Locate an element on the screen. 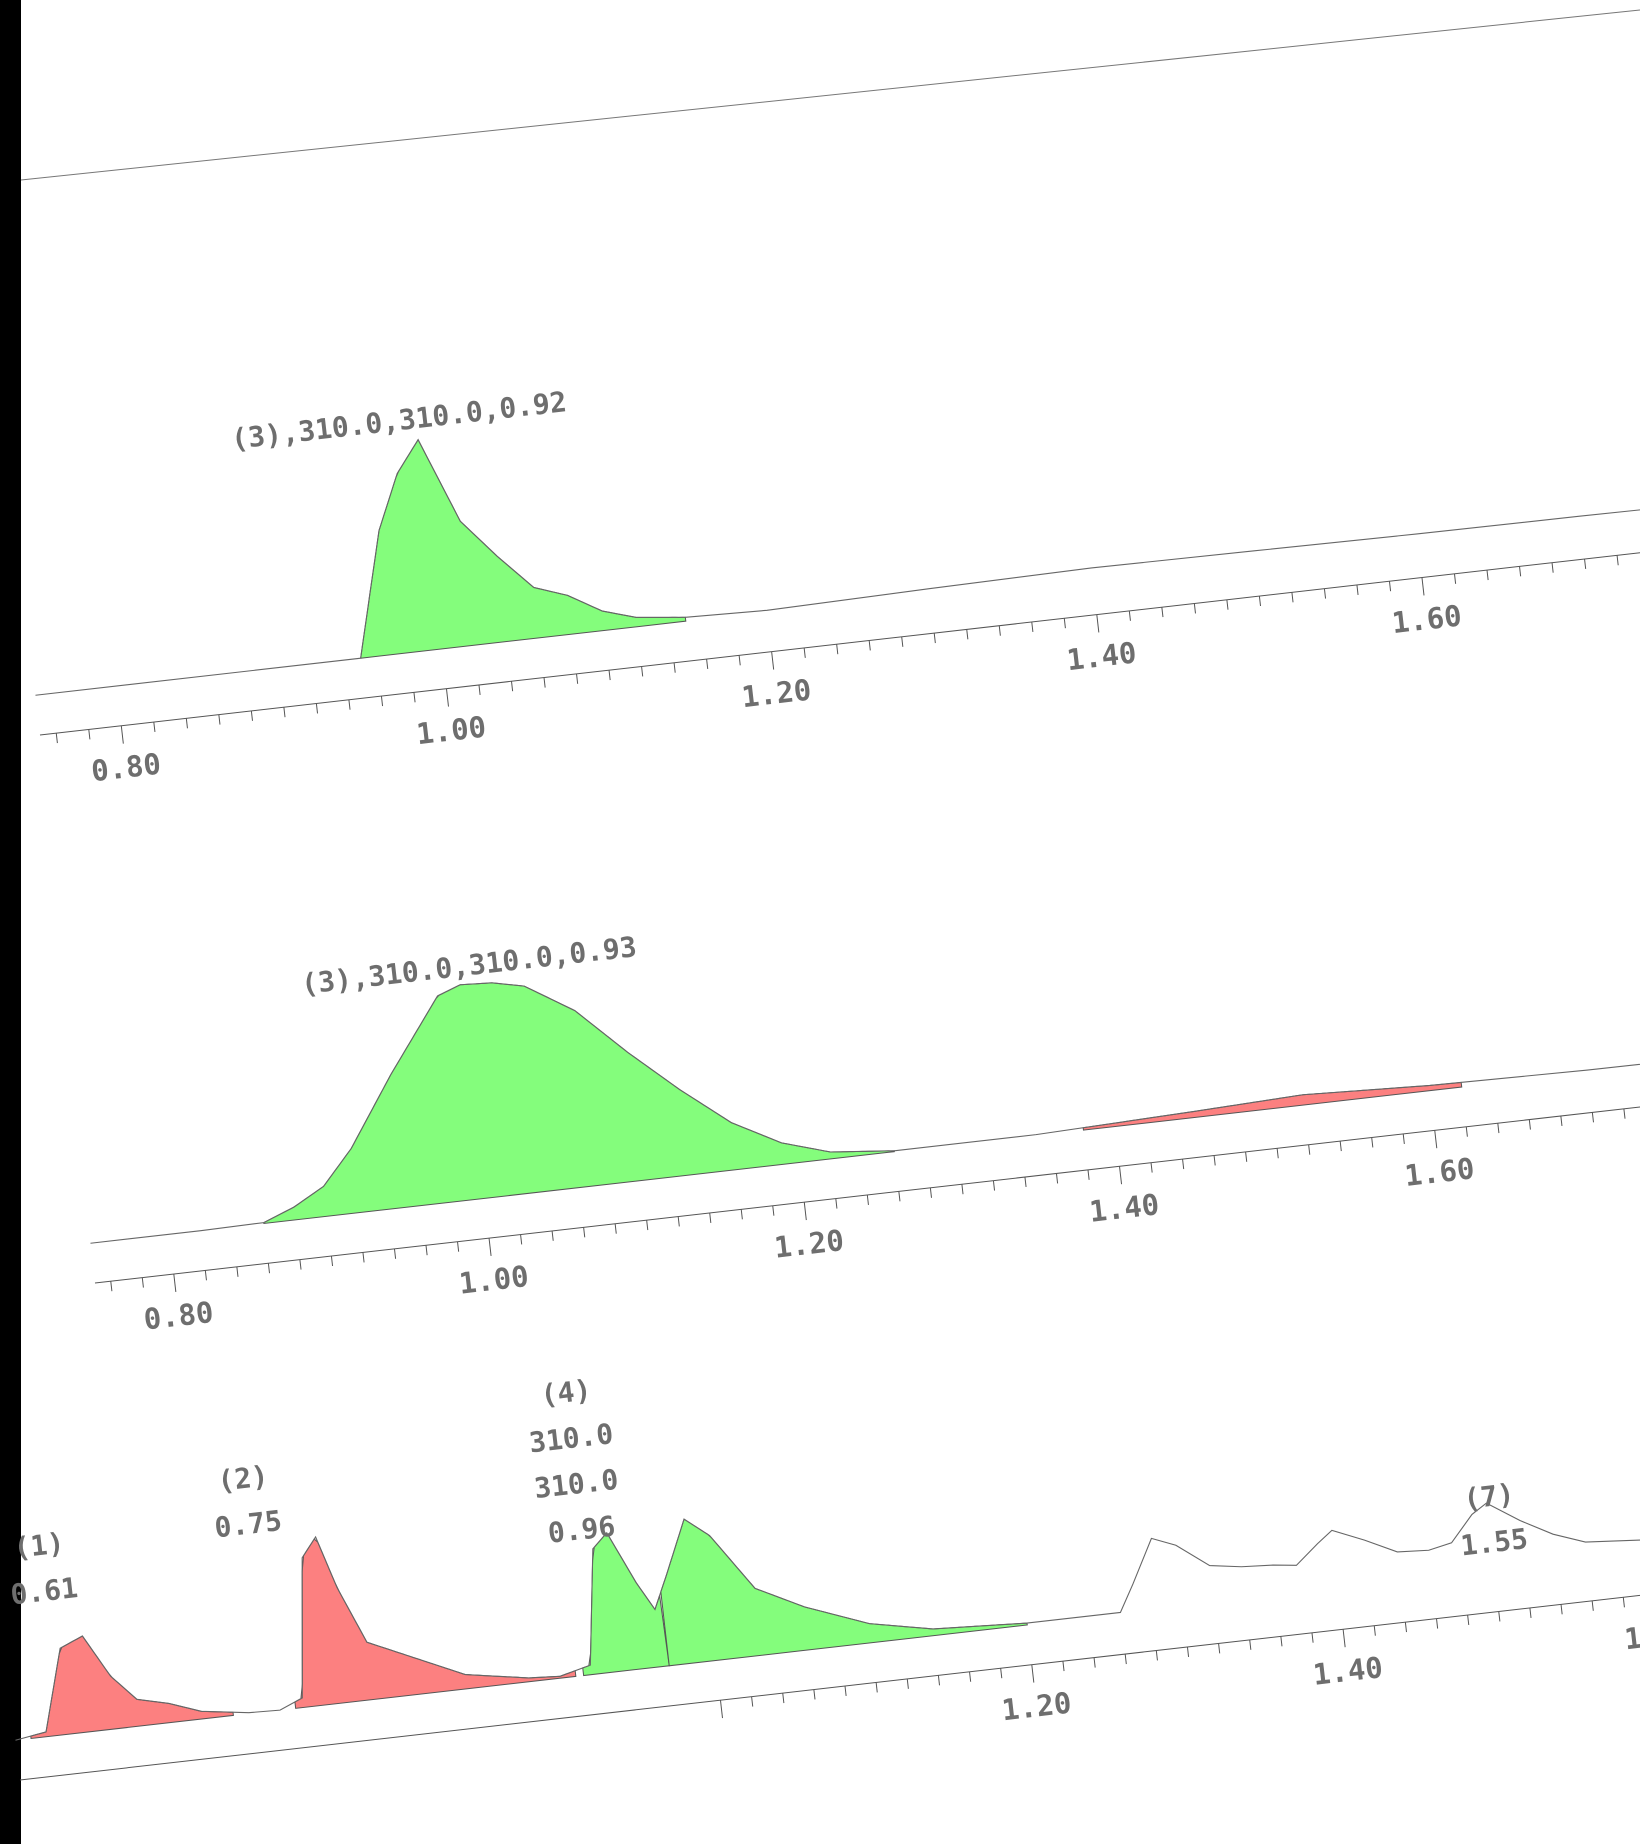 The image size is (1640, 1844). top-divider-line is located at coordinates (830, 95).